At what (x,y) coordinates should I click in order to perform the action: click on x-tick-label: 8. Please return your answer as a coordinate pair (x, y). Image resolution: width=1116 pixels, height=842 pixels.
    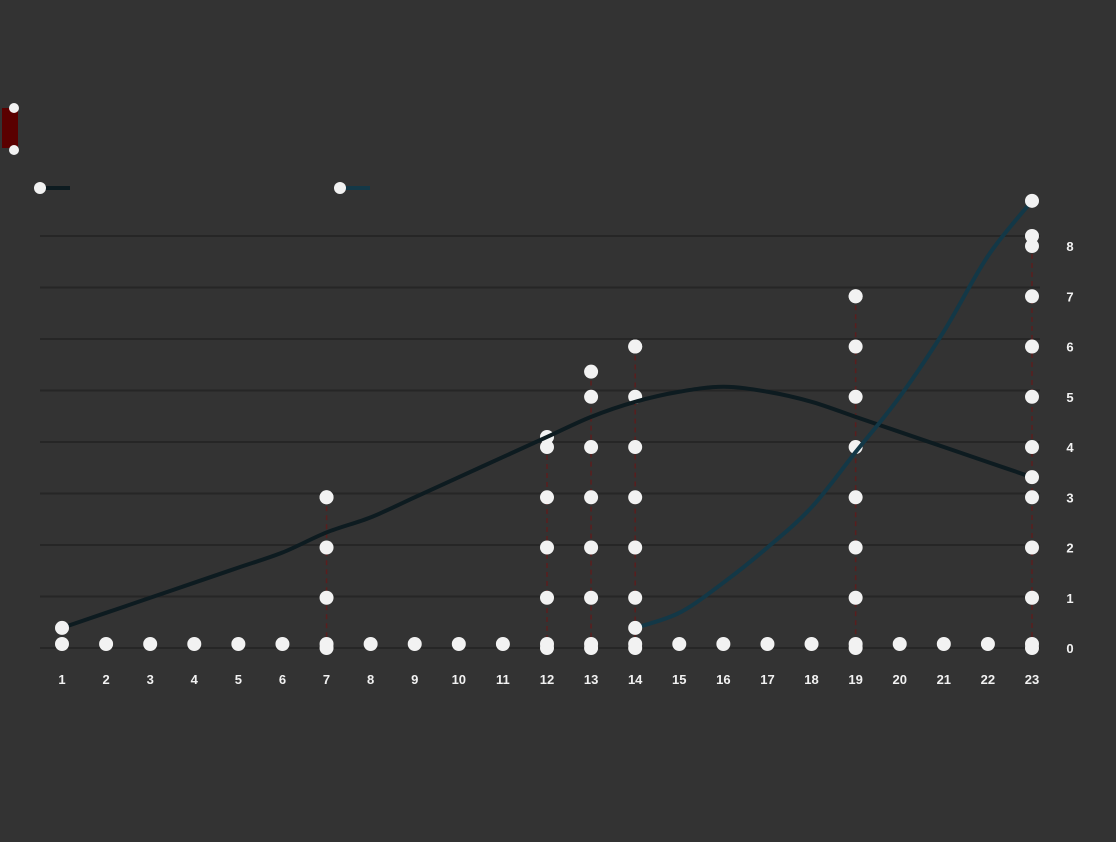
    Looking at the image, I should click on (370, 679).